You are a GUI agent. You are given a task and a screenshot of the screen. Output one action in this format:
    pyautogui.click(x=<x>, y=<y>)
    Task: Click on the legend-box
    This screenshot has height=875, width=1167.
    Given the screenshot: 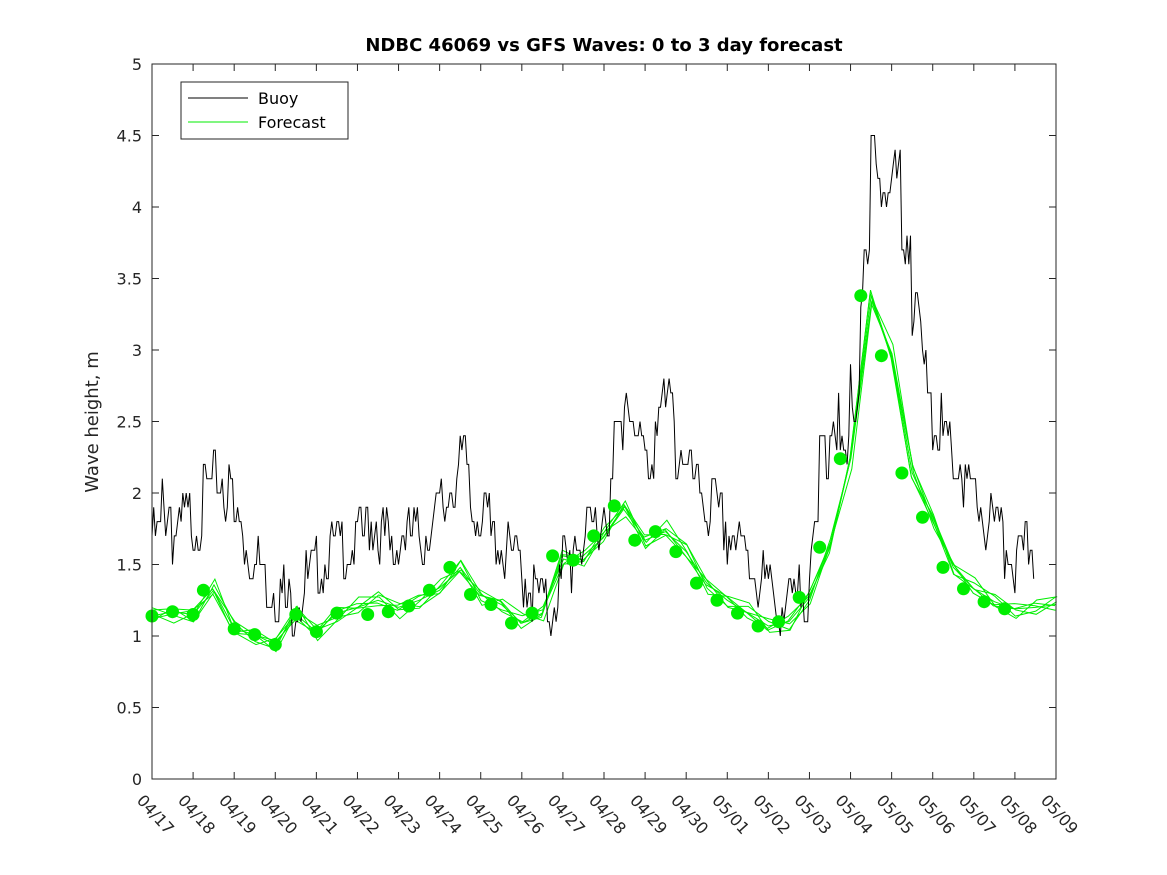 What is the action you would take?
    pyautogui.click(x=264, y=110)
    